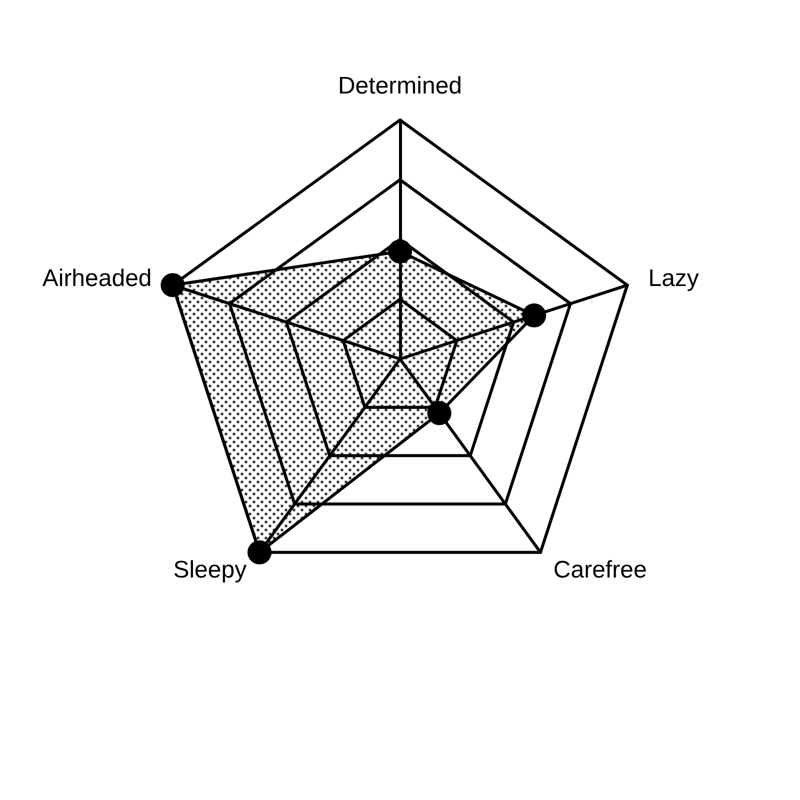  Describe the element at coordinates (673, 278) in the screenshot. I see `spoke-label: Lazy` at that location.